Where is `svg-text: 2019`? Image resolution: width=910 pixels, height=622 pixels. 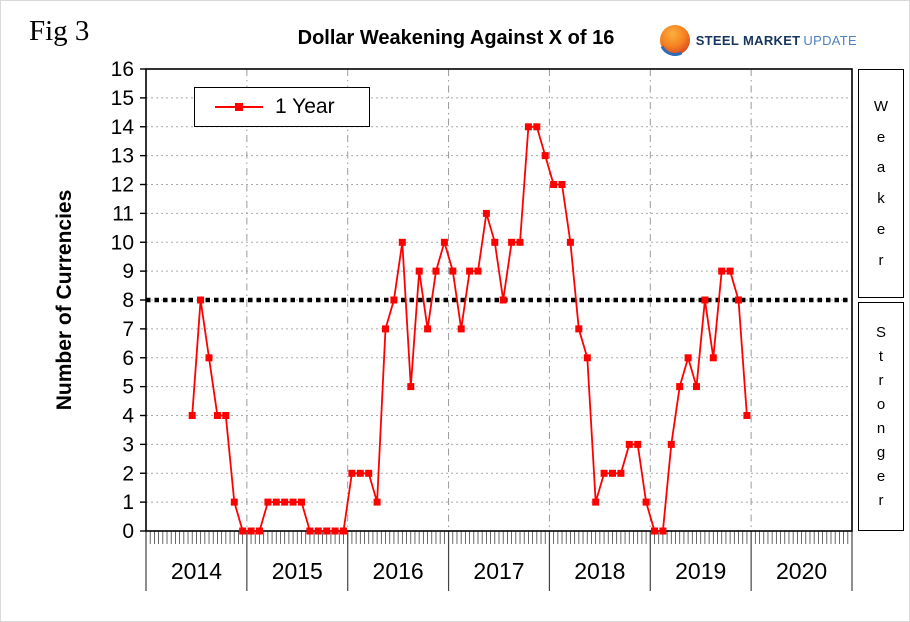
svg-text: 2019 is located at coordinates (700, 571).